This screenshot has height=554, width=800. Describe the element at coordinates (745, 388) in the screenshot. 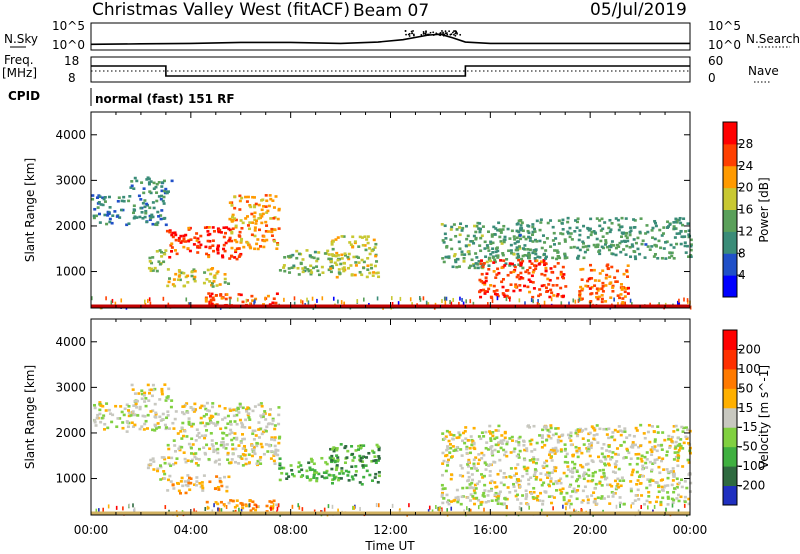

I see `colorbar-tick-label: 50` at that location.